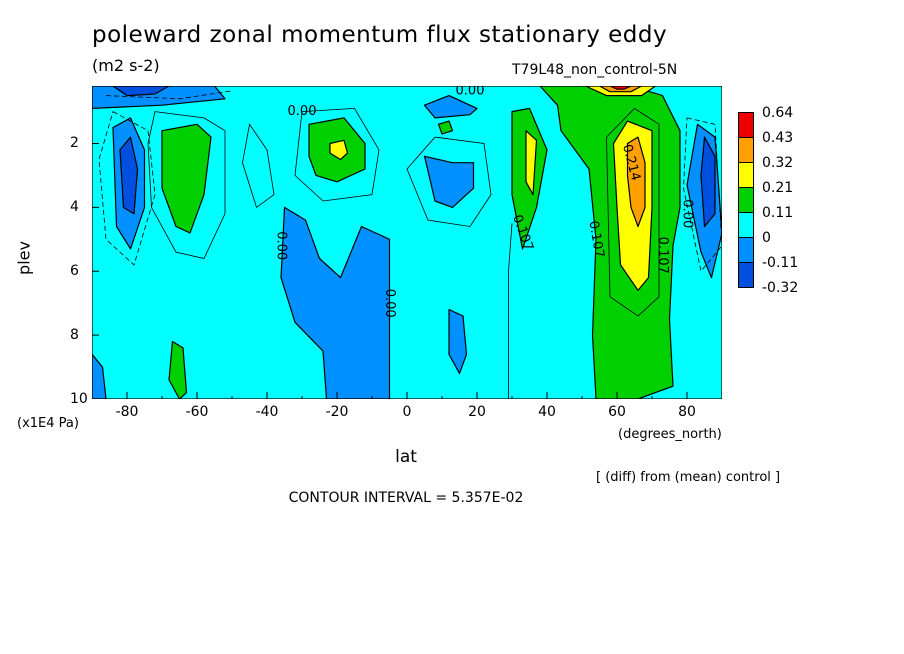 The height and width of the screenshot is (654, 904). What do you see at coordinates (778, 163) in the screenshot?
I see `colorbar-label: 0.32` at bounding box center [778, 163].